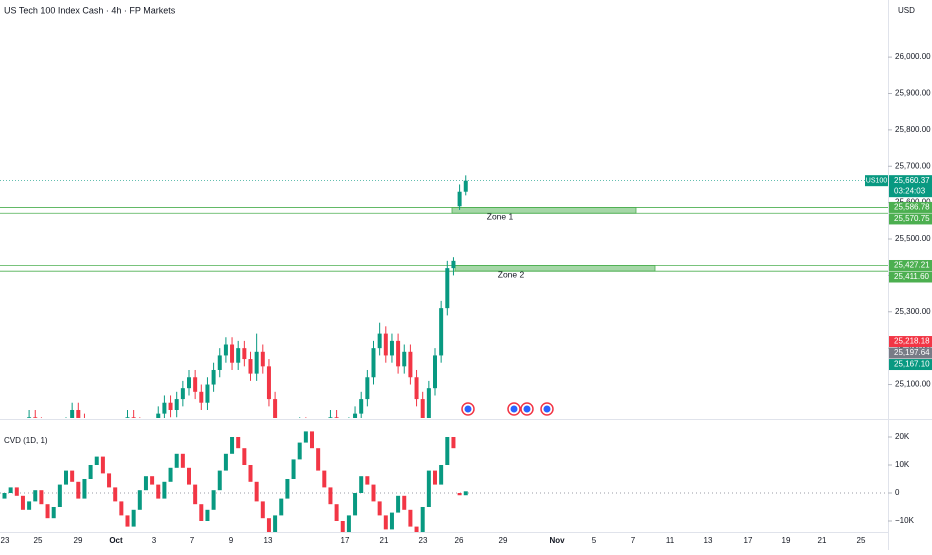 This screenshot has width=932, height=555. Describe the element at coordinates (116, 540) in the screenshot. I see `x-tick-label: Oct` at that location.